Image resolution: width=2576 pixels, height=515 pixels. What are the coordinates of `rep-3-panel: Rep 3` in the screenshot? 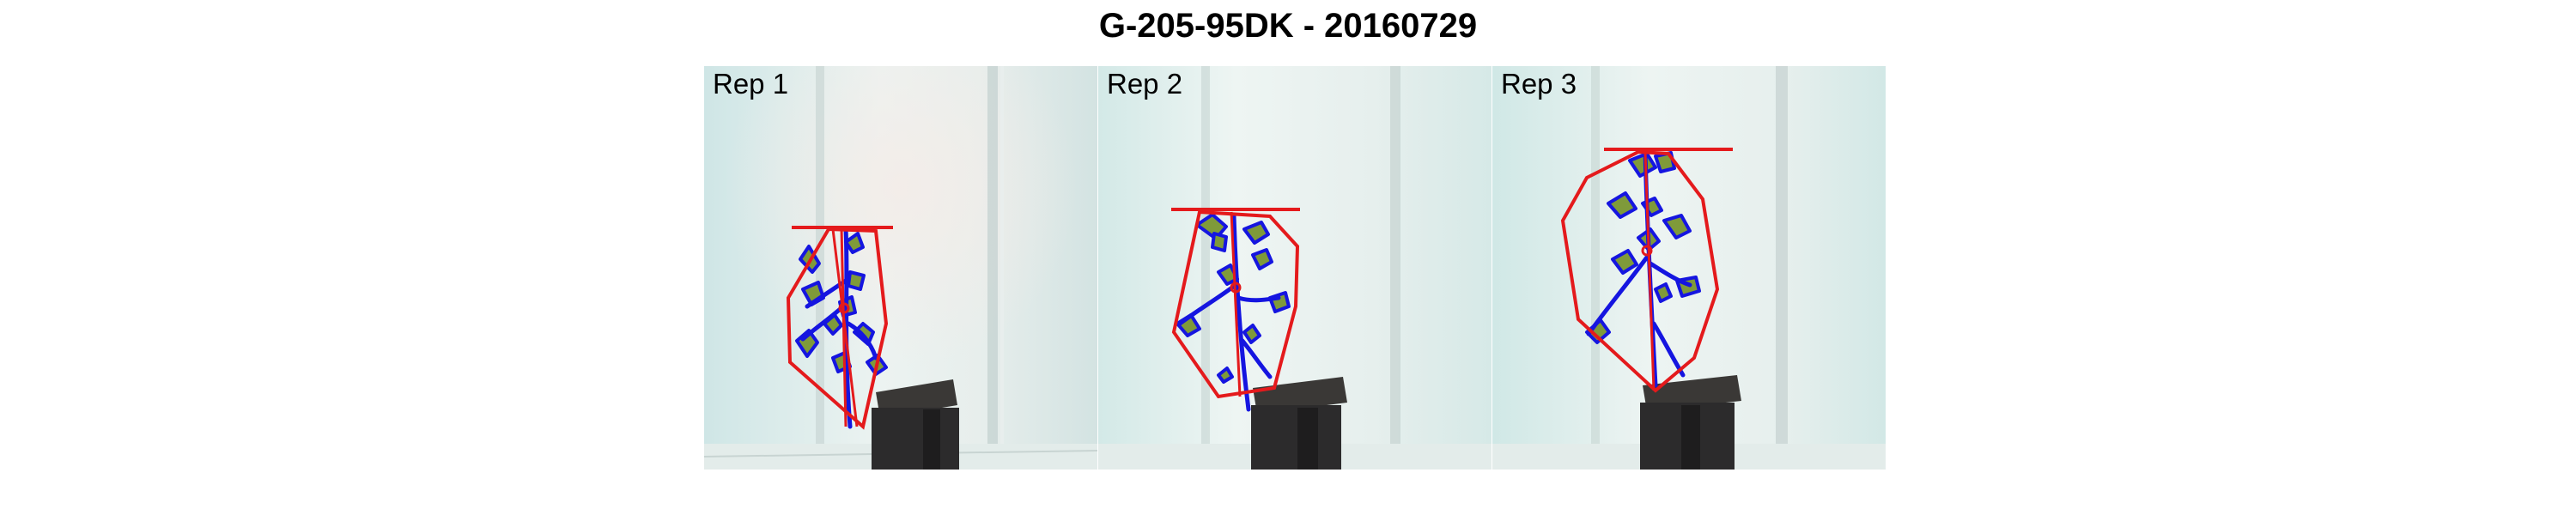 It's located at (1689, 268).